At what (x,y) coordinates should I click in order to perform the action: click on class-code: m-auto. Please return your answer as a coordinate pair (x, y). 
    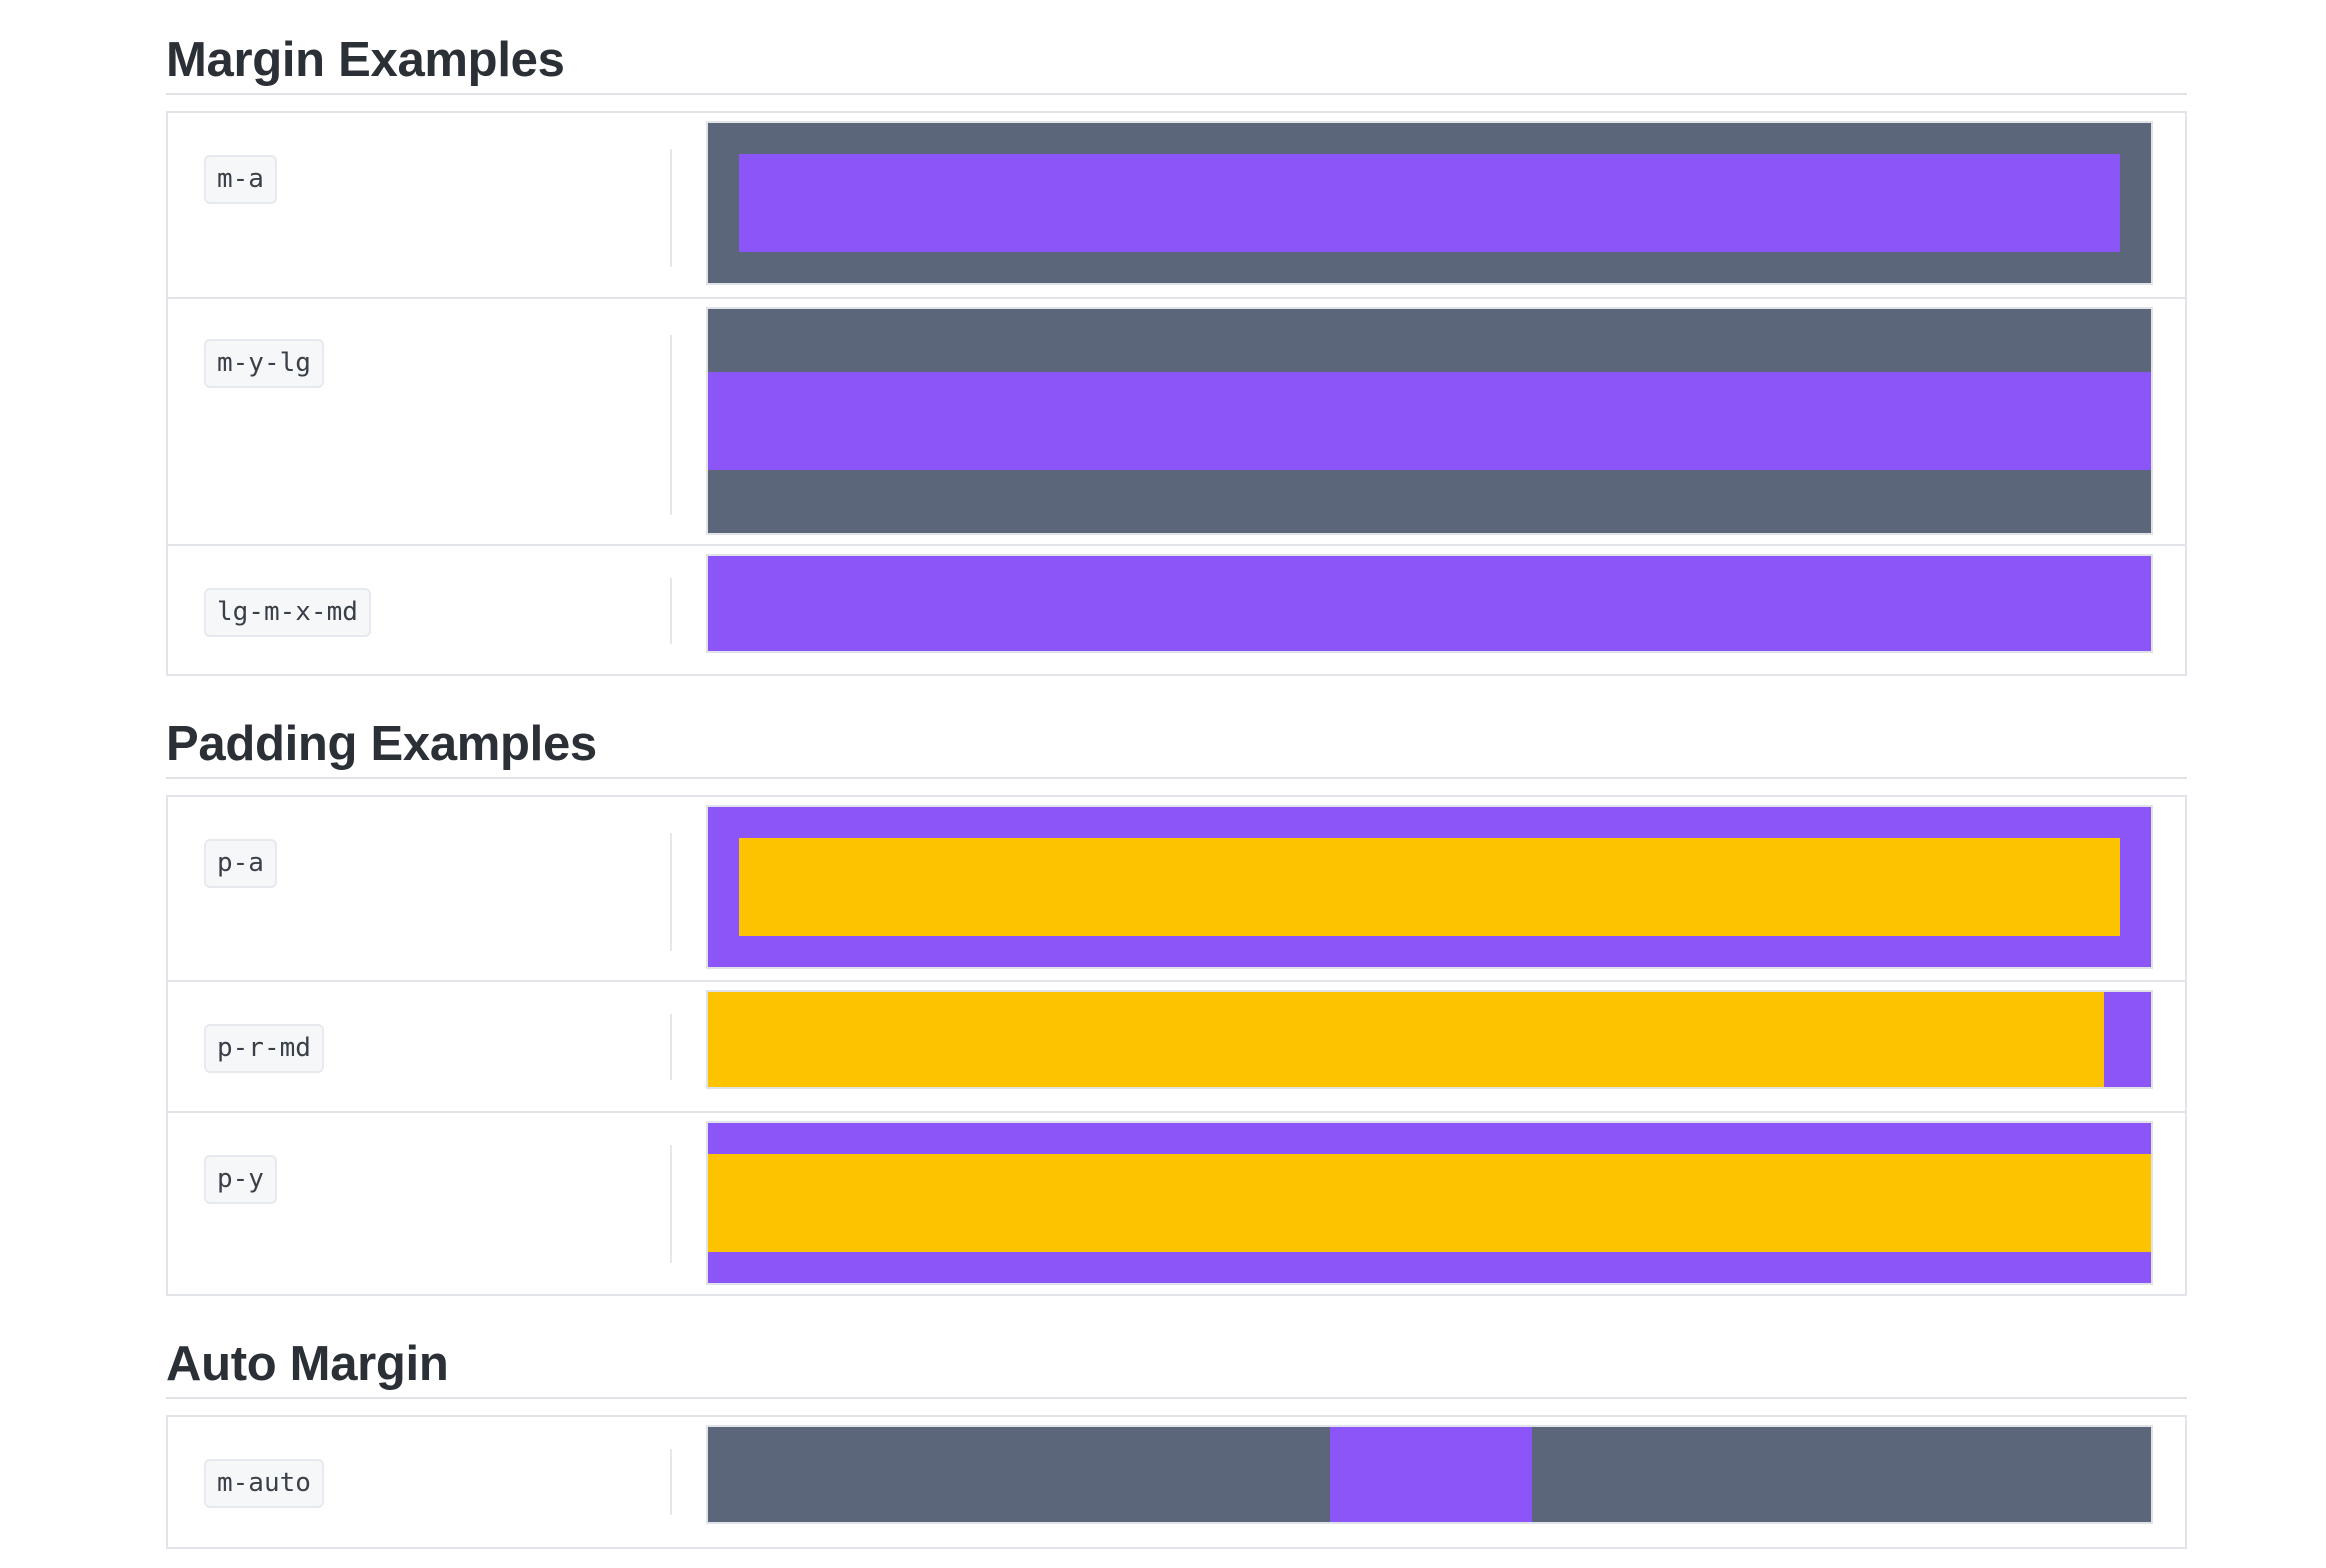
    Looking at the image, I should click on (264, 1483).